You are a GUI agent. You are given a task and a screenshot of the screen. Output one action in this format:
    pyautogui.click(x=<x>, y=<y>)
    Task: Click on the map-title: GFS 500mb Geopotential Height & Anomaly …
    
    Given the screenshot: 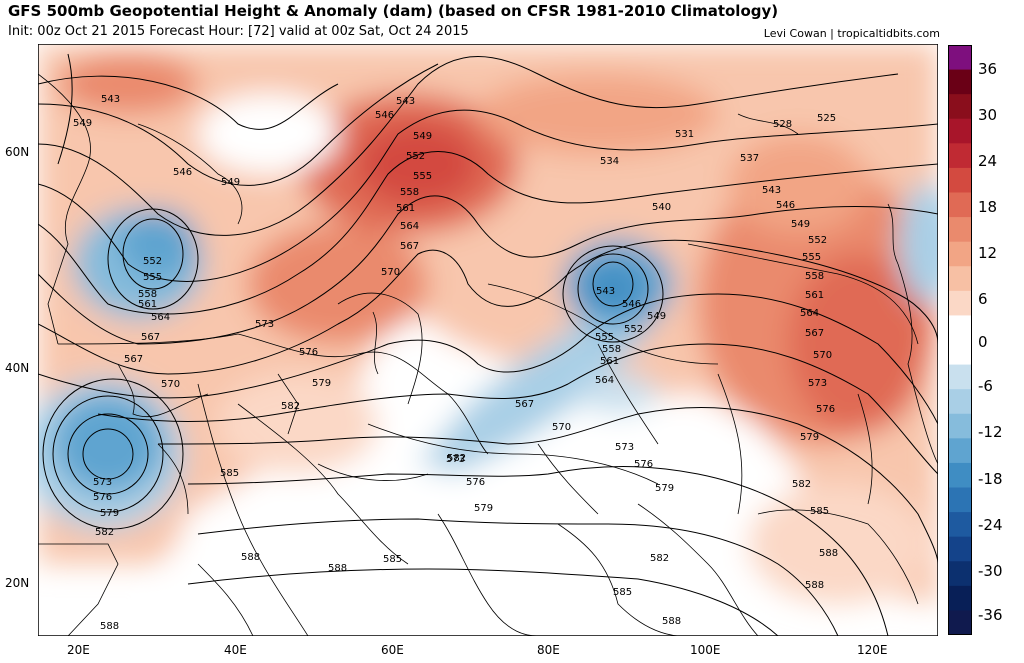 What is the action you would take?
    pyautogui.click(x=393, y=11)
    